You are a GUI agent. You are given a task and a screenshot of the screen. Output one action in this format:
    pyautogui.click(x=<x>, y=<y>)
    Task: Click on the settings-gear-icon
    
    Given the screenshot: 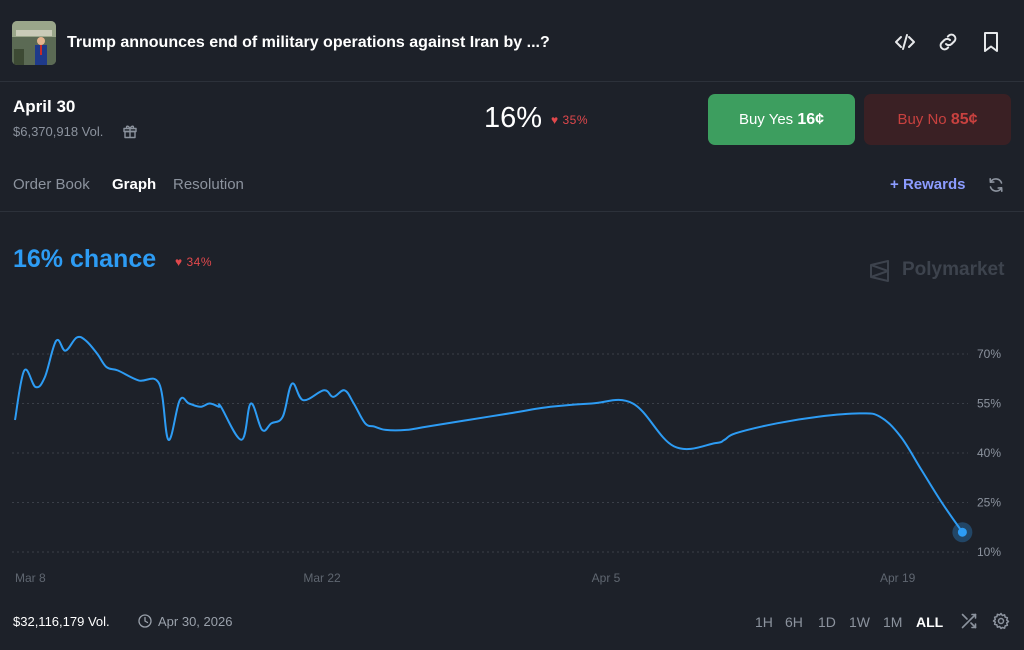 What is the action you would take?
    pyautogui.click(x=1001, y=621)
    